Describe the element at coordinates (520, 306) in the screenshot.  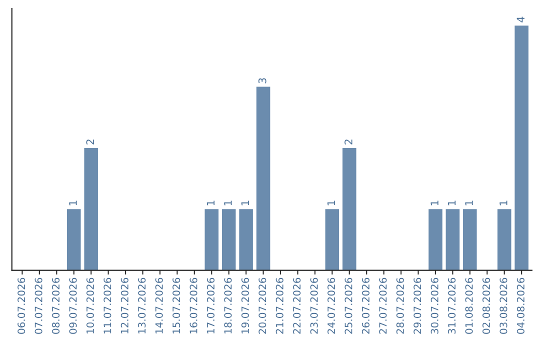
I see `x-tick-label: 04.08.2026` at that location.